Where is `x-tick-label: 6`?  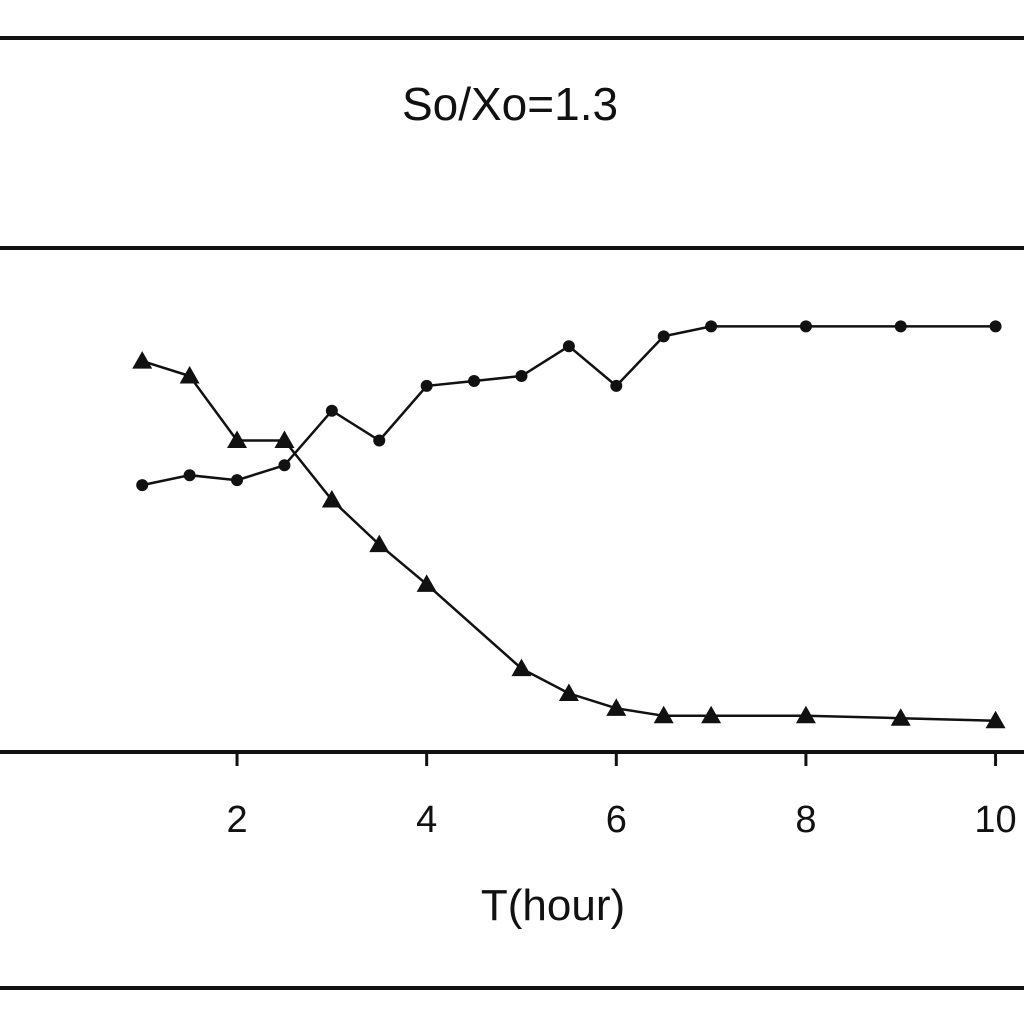 x-tick-label: 6 is located at coordinates (616, 820).